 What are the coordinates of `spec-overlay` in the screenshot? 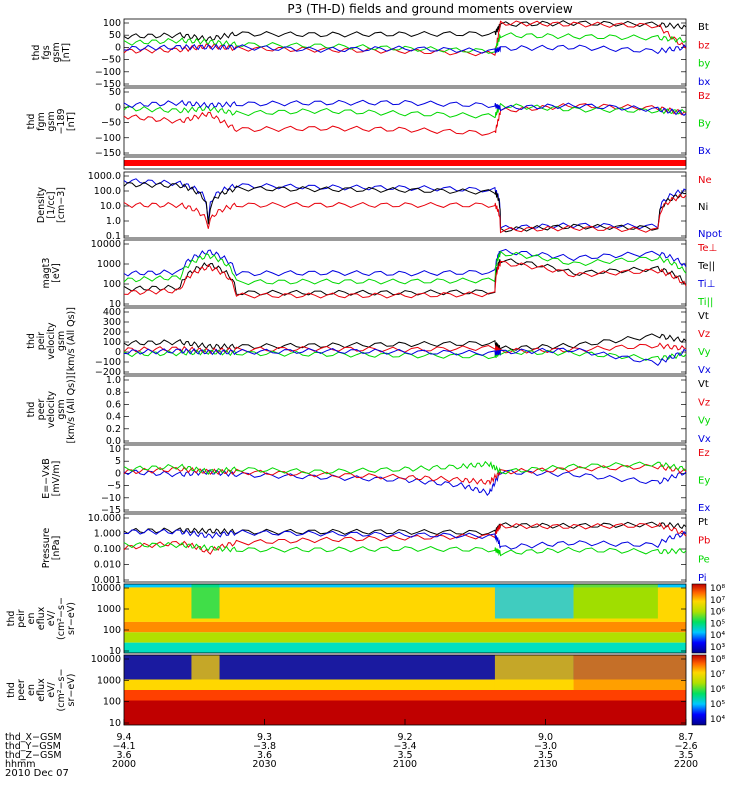 It's located at (629, 672).